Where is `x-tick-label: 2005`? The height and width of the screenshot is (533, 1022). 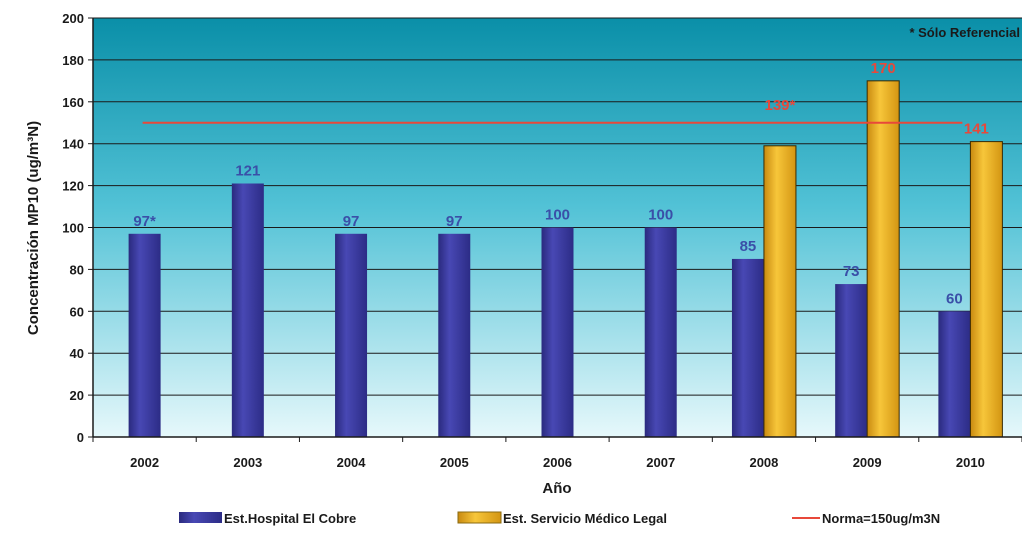 x-tick-label: 2005 is located at coordinates (454, 462).